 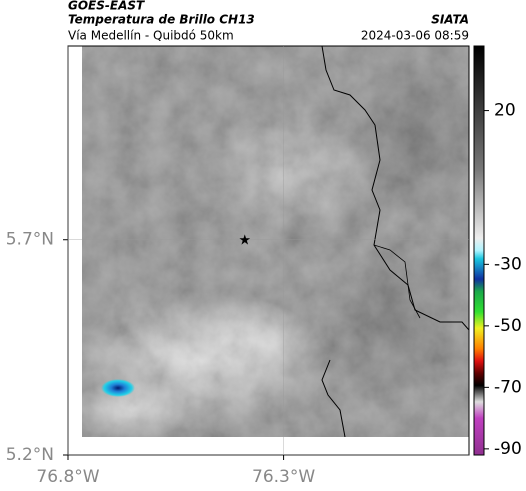 What do you see at coordinates (479, 250) in the screenshot?
I see `colorbar` at bounding box center [479, 250].